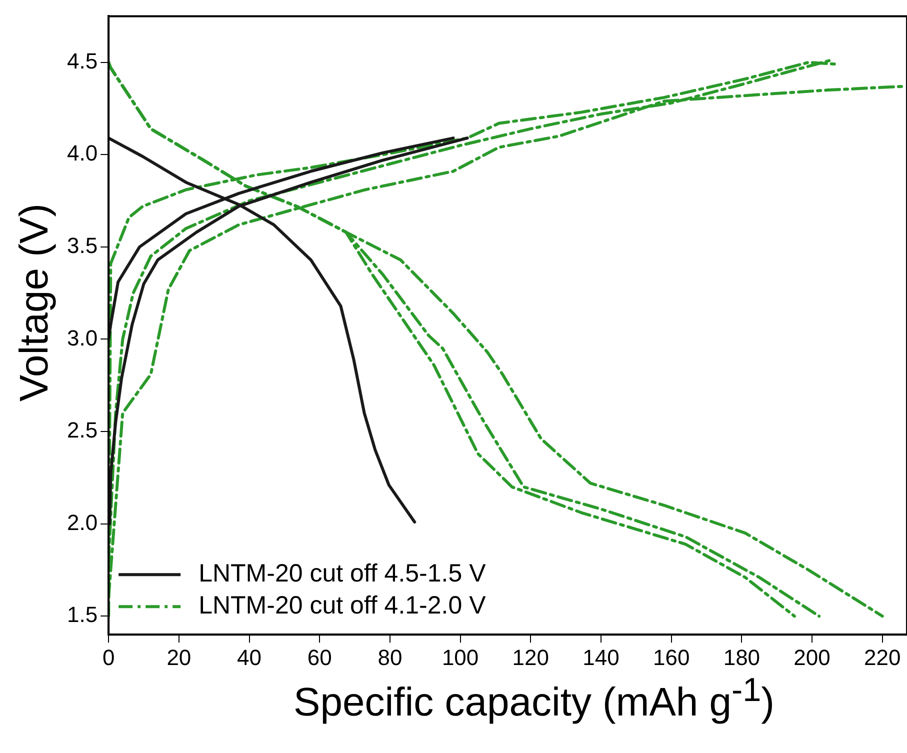 This screenshot has height=753, width=907. I want to click on x-tick-label: 160, so click(671, 657).